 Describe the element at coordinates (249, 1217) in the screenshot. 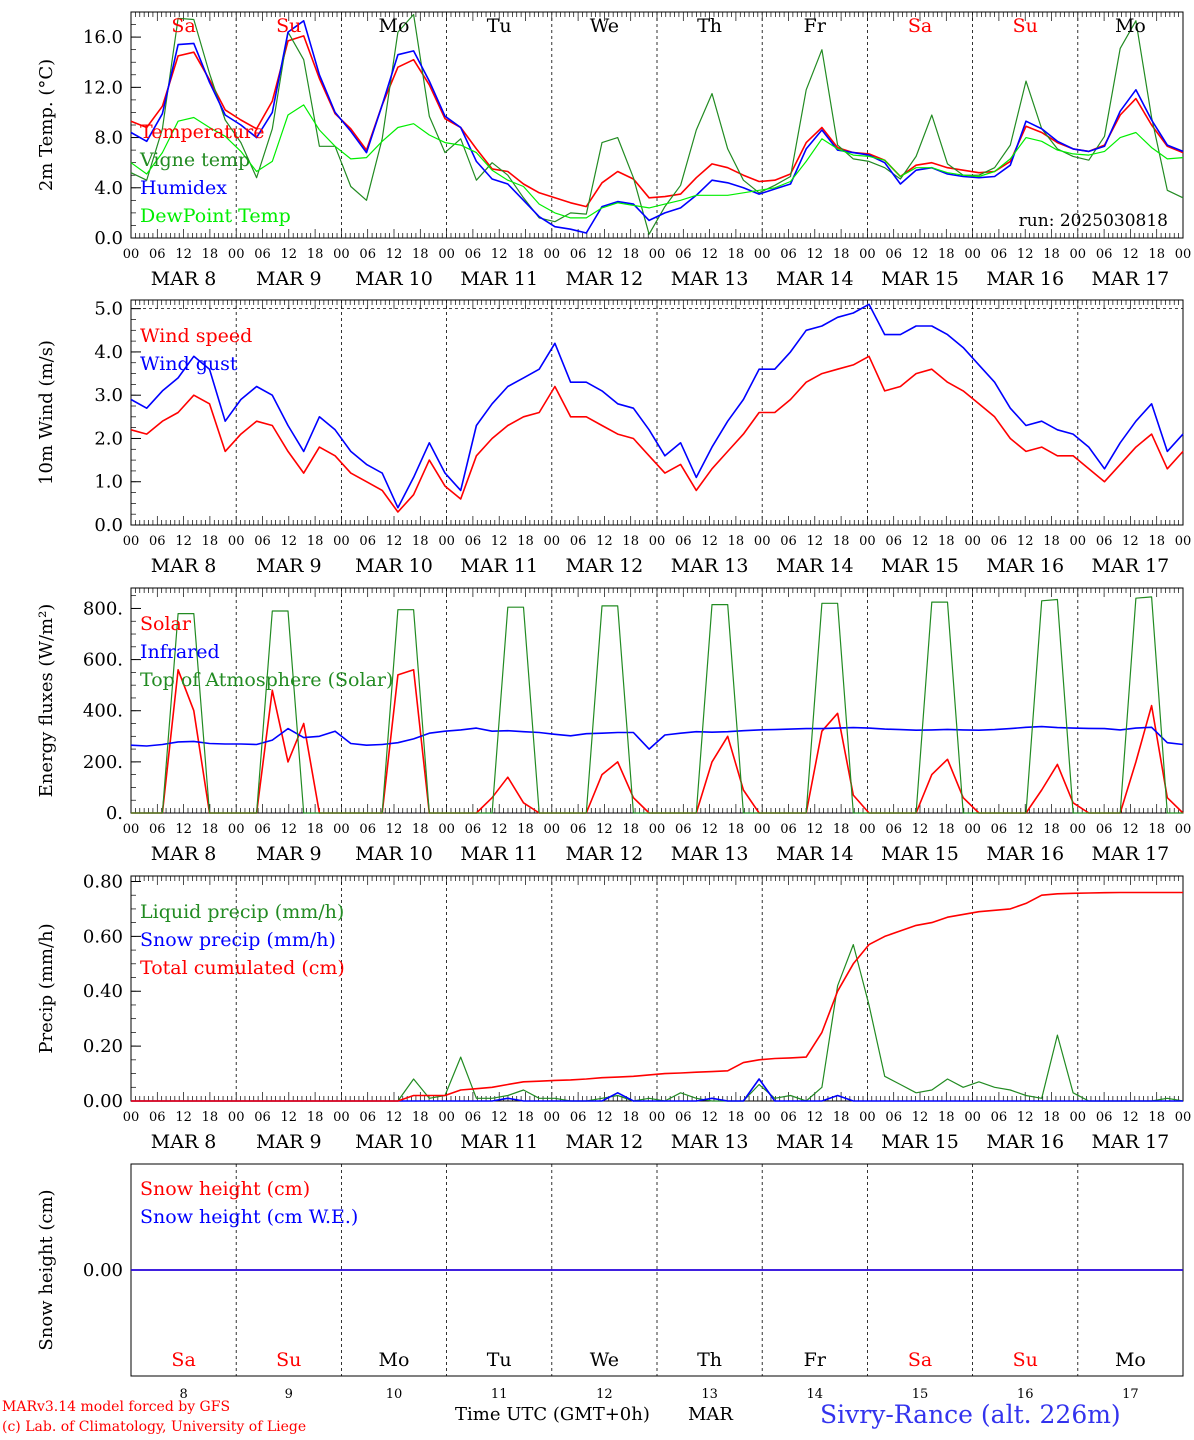

I see `legend-entry: Snow height (cm W.E.)` at that location.